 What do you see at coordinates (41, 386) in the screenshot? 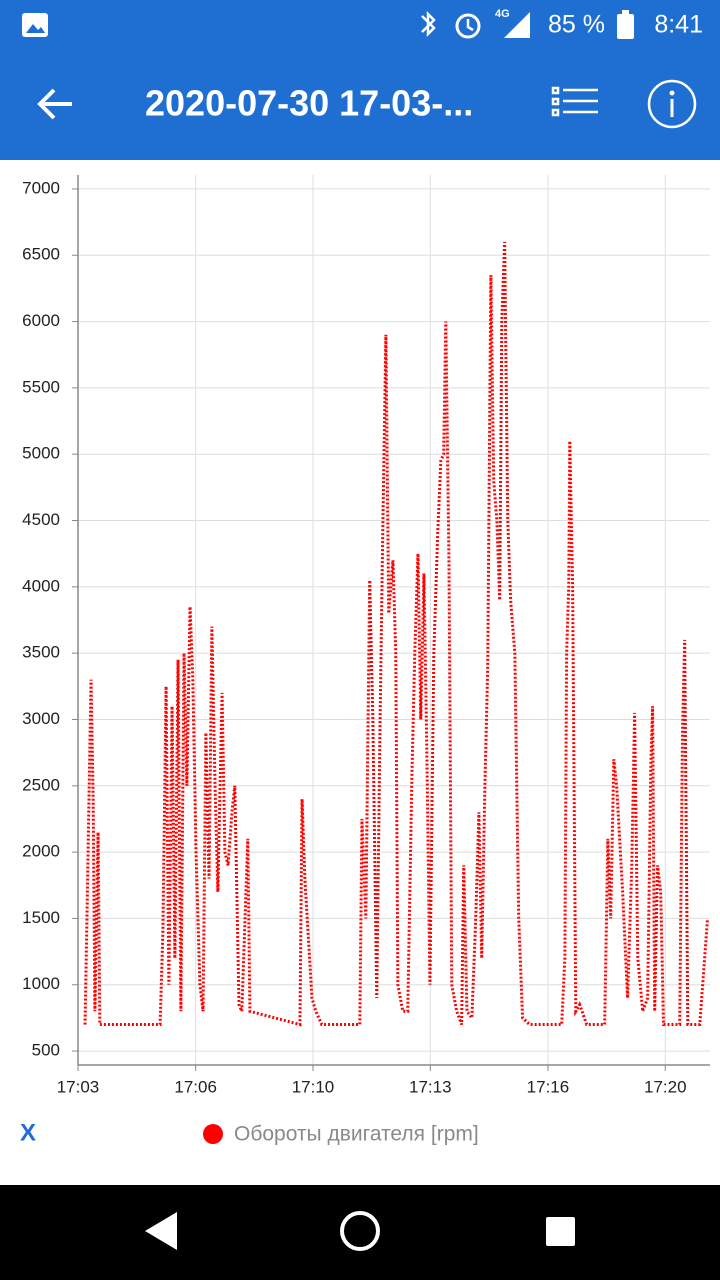
I see `y-tick-label: 5500` at bounding box center [41, 386].